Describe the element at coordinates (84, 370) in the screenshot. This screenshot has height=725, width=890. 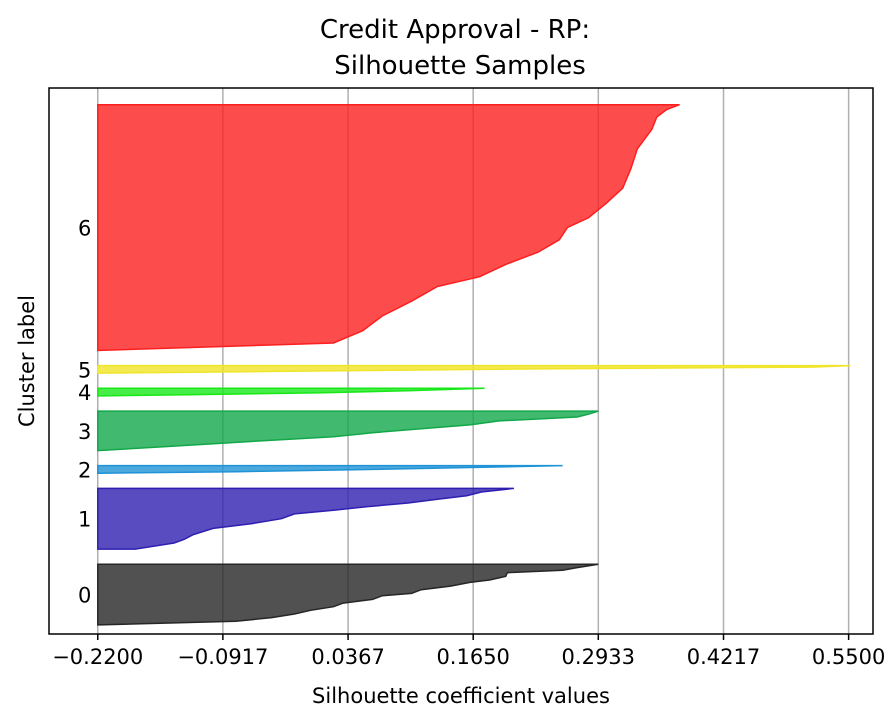
I see `cluster-label-5: 5` at that location.